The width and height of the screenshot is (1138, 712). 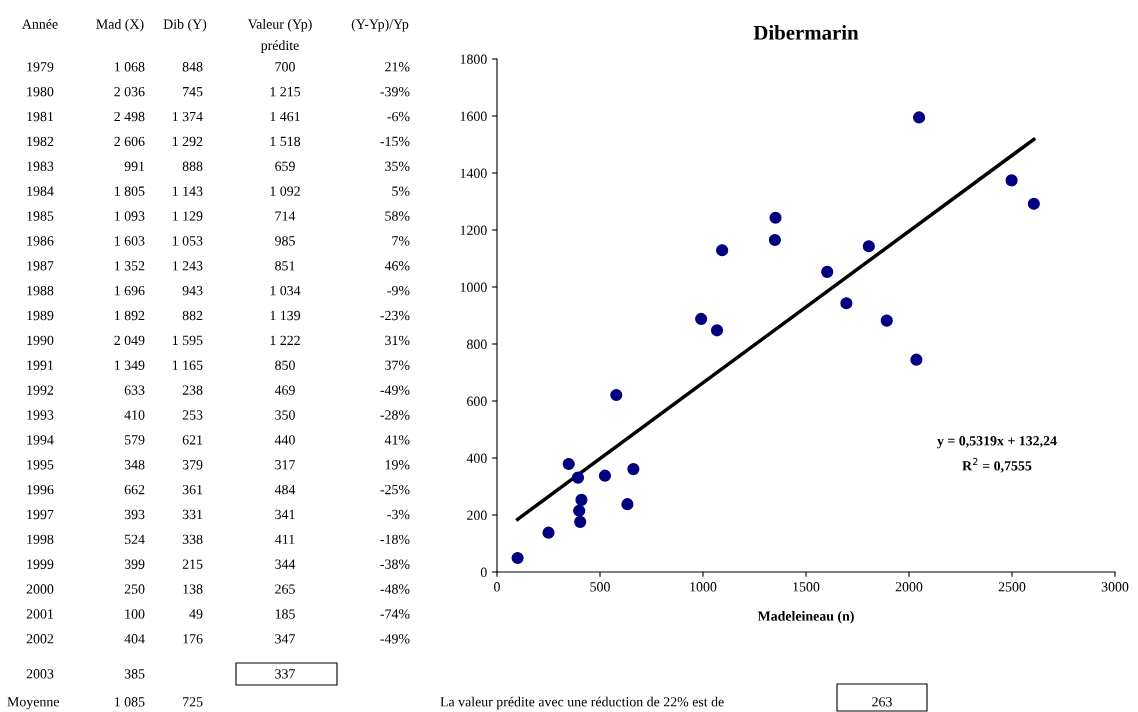 What do you see at coordinates (285, 266) in the screenshot?
I see `text: 851` at bounding box center [285, 266].